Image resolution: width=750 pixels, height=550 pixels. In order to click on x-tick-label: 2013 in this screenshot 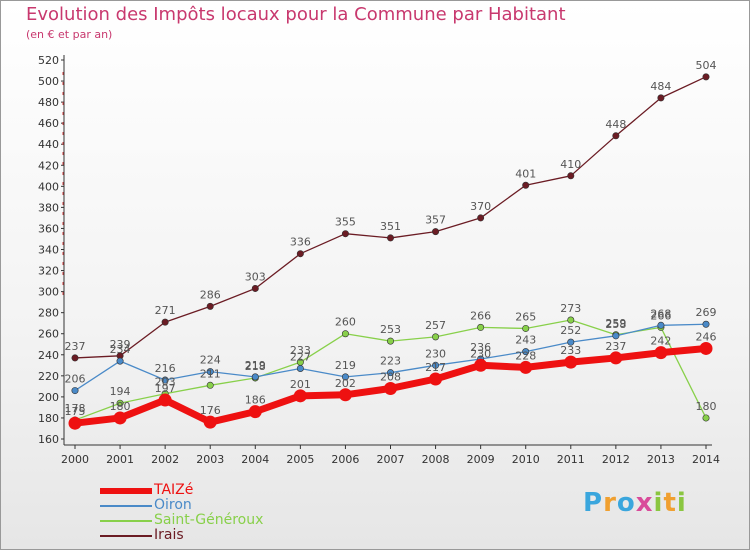, I will do `click(661, 459)`.